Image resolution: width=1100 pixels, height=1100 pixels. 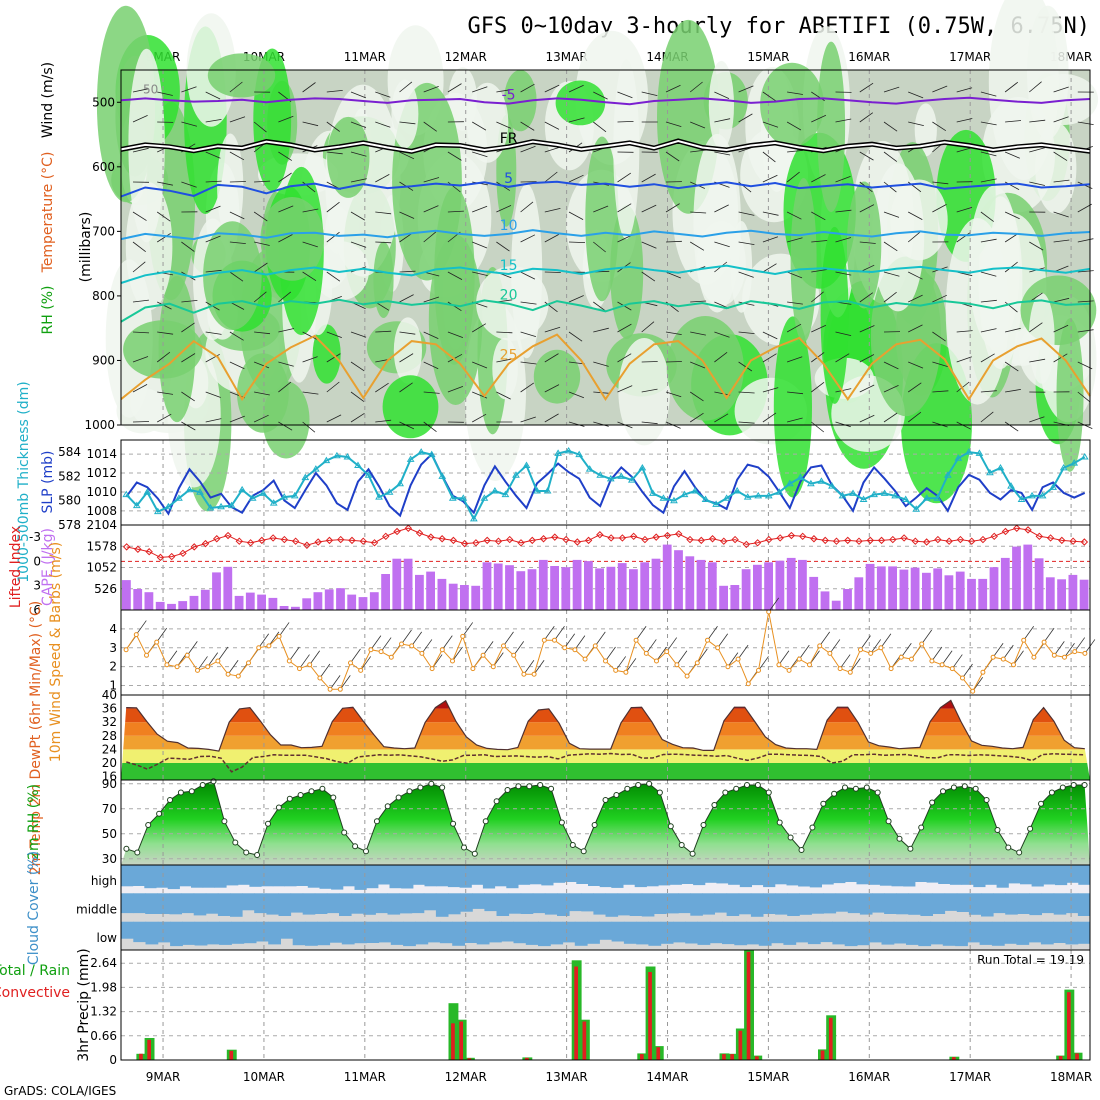 What do you see at coordinates (84, 1004) in the screenshot?
I see `precip-axis-label: 3hr Precip (mm)` at bounding box center [84, 1004].